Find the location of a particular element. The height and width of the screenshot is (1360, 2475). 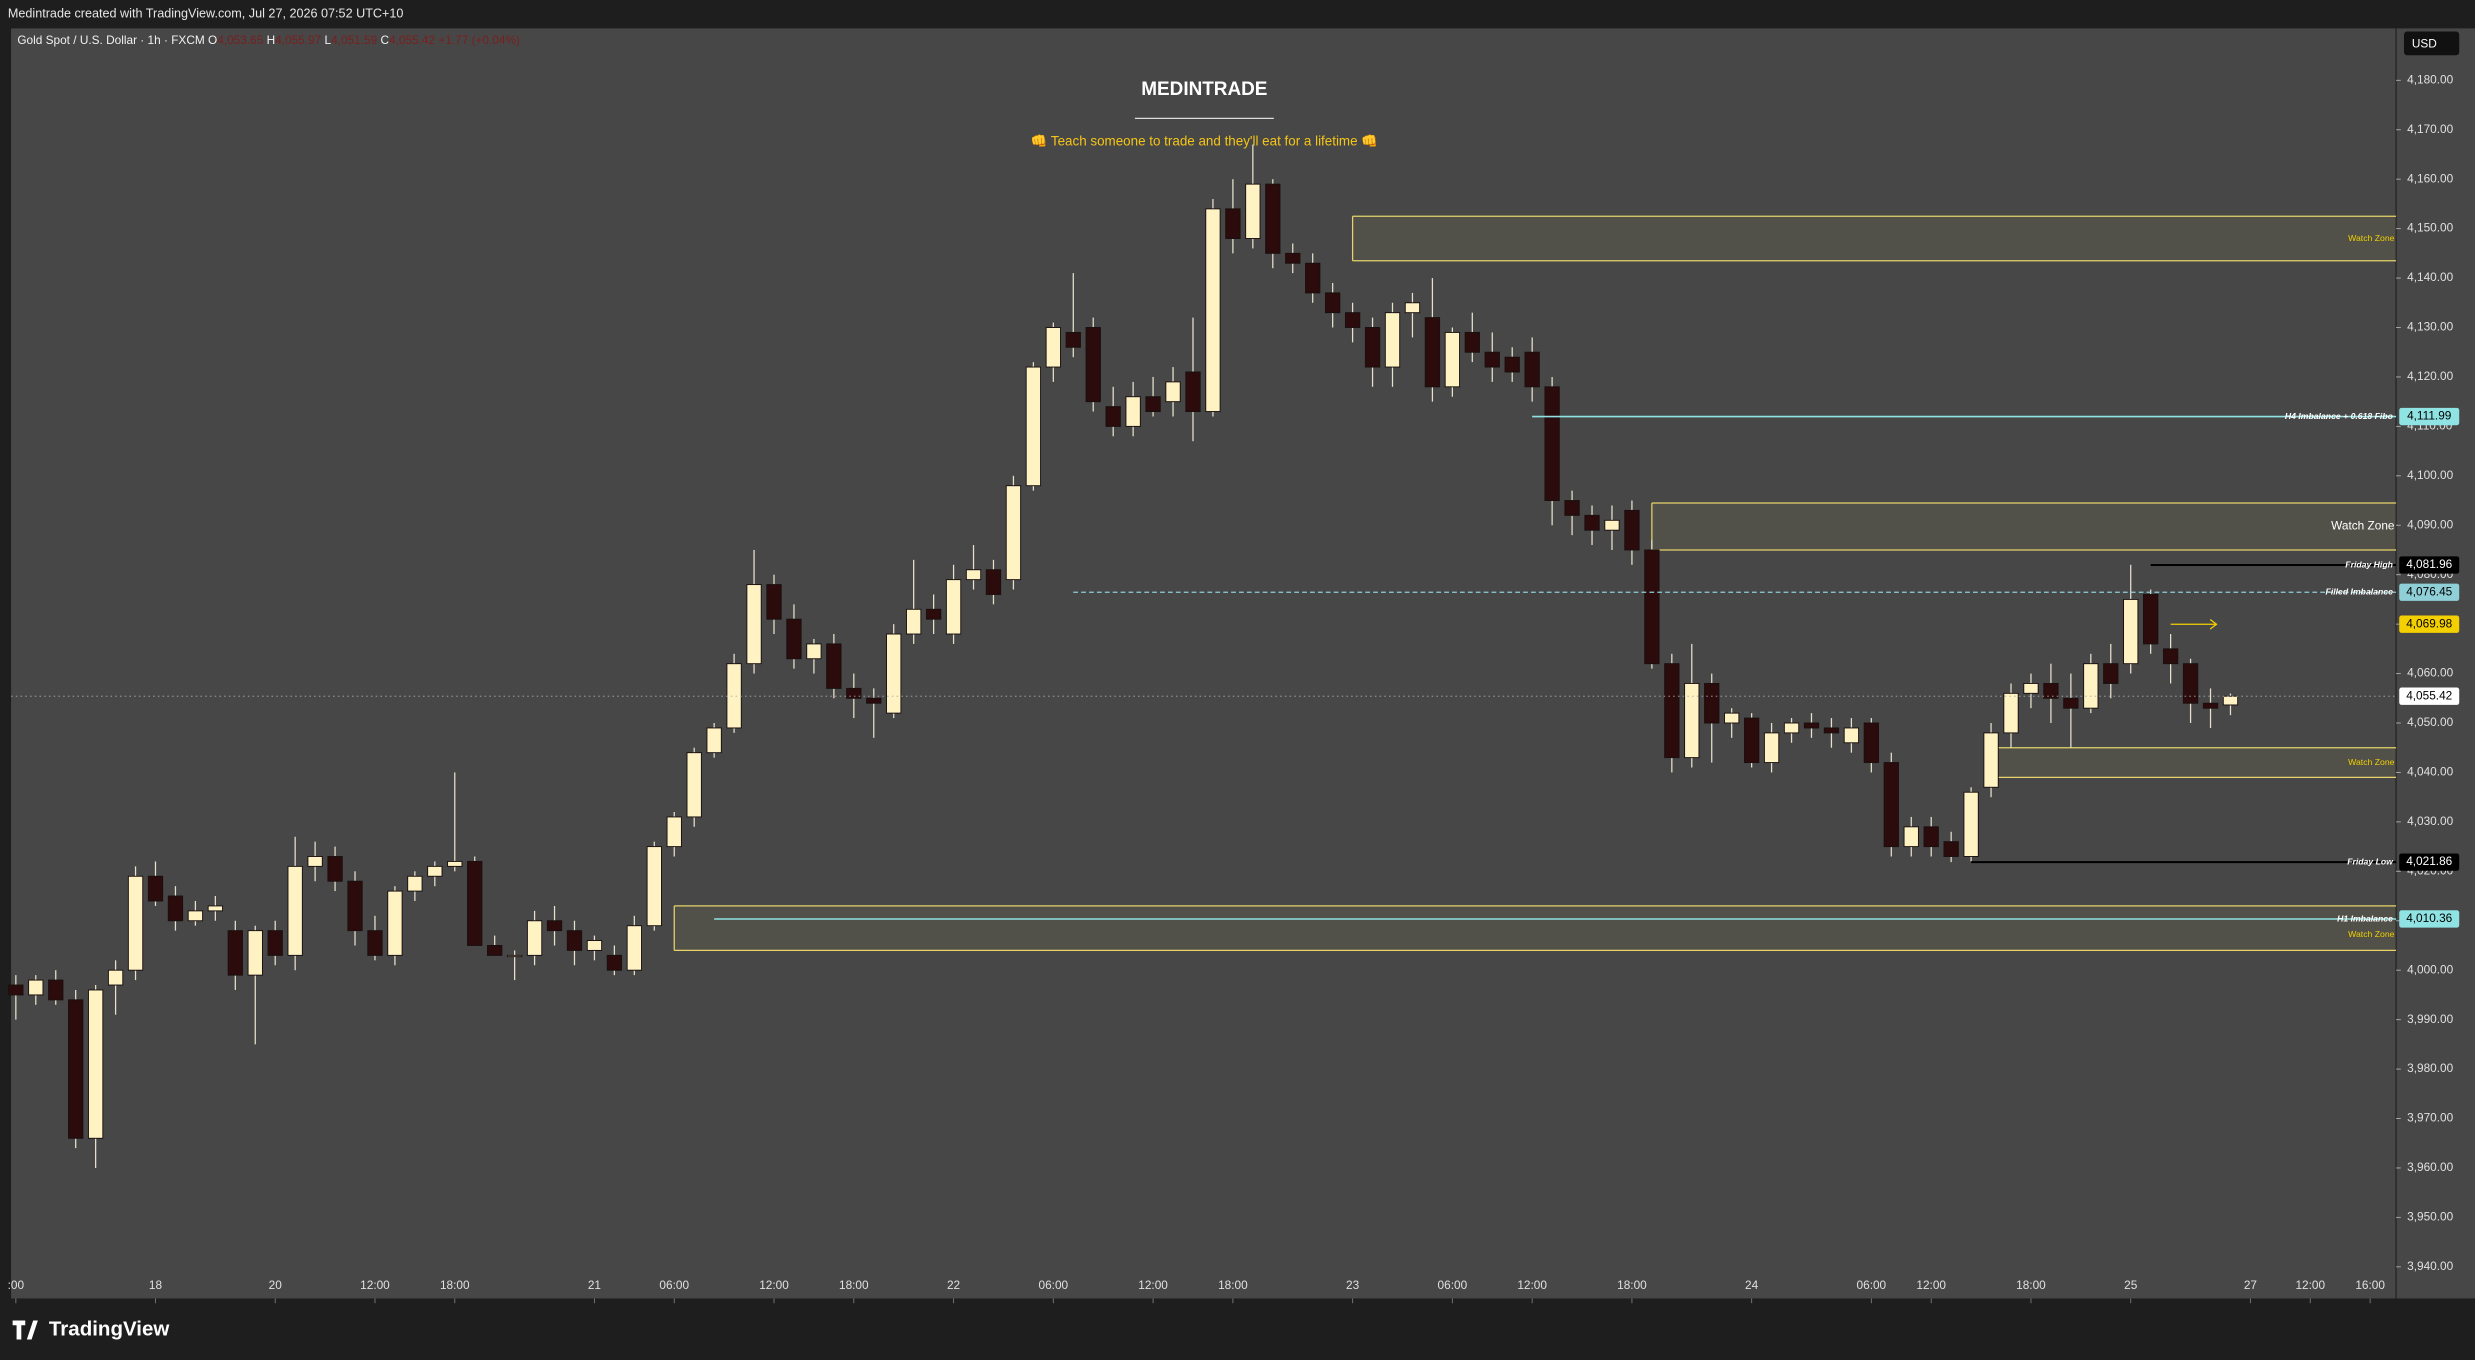

level-name: Friday Low is located at coordinates (2370, 861).